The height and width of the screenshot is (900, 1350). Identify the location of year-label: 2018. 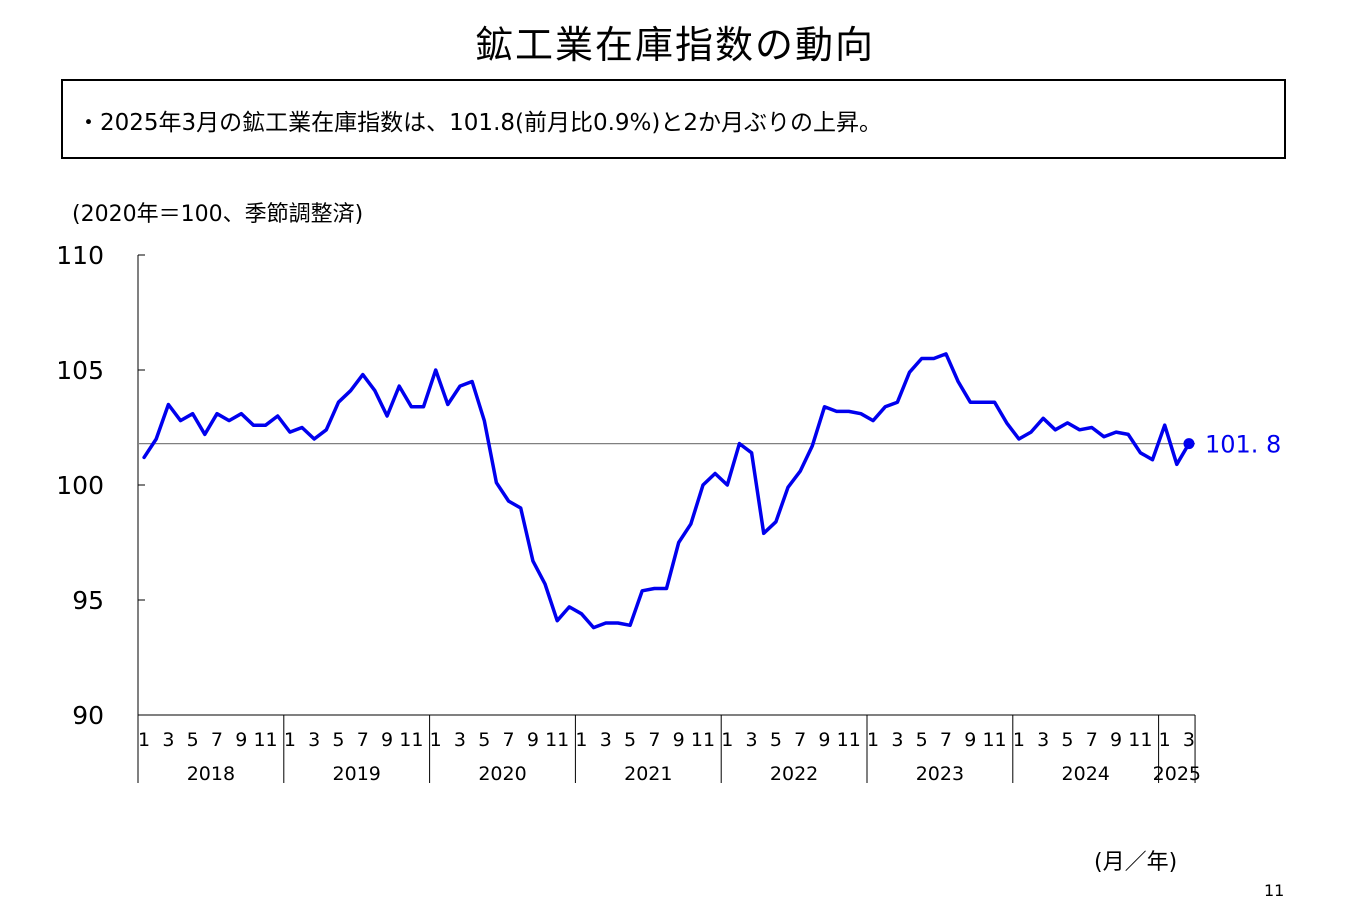
(211, 774).